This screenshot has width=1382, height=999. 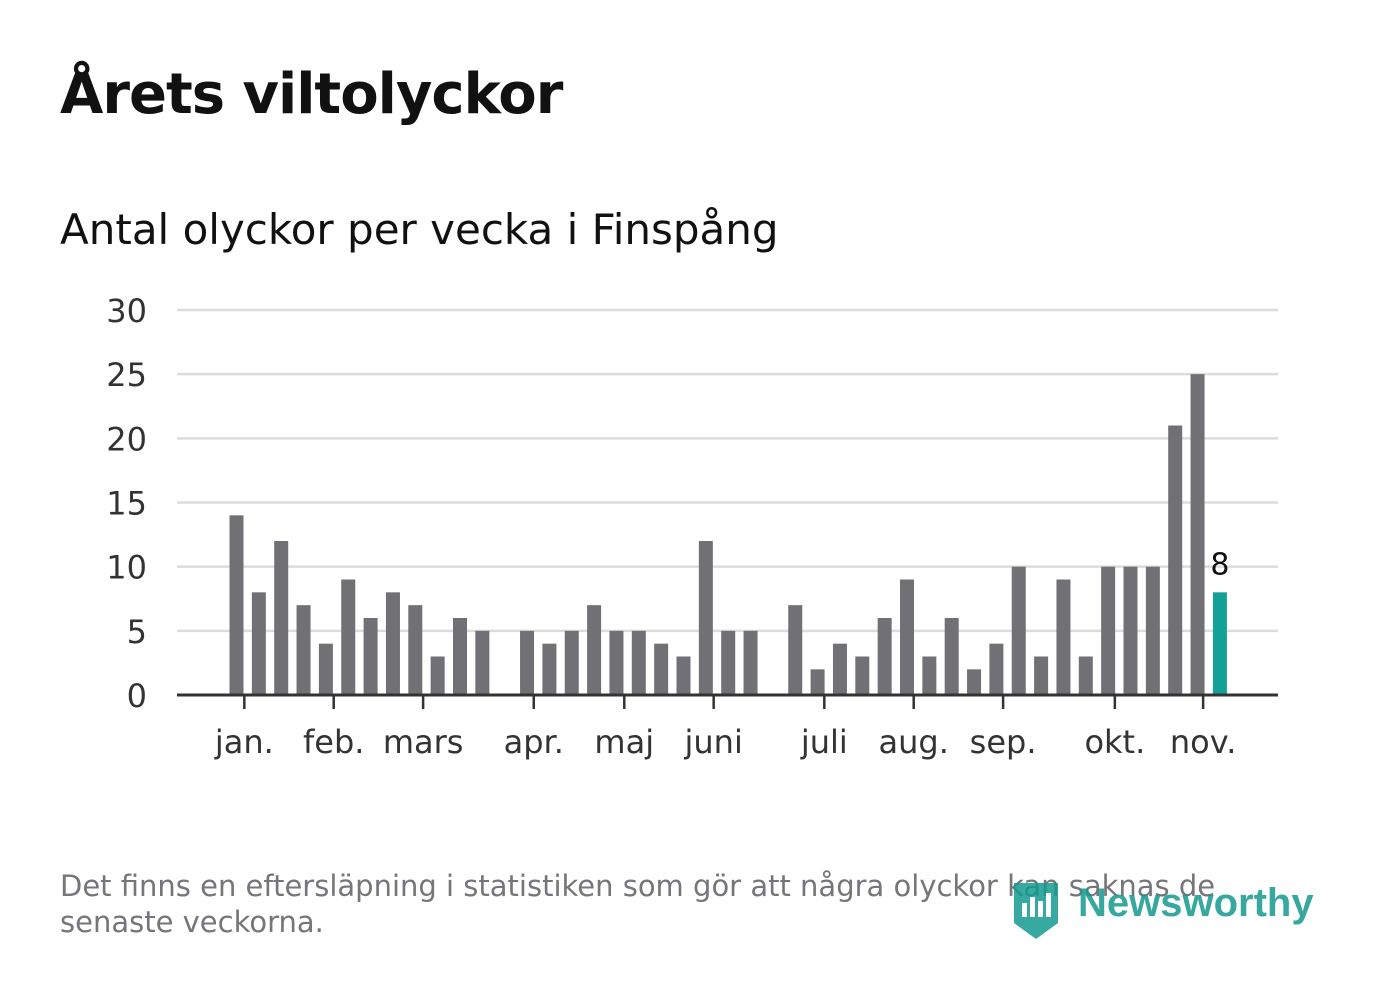 What do you see at coordinates (1196, 903) in the screenshot?
I see `logo-text: Newsworthy` at bounding box center [1196, 903].